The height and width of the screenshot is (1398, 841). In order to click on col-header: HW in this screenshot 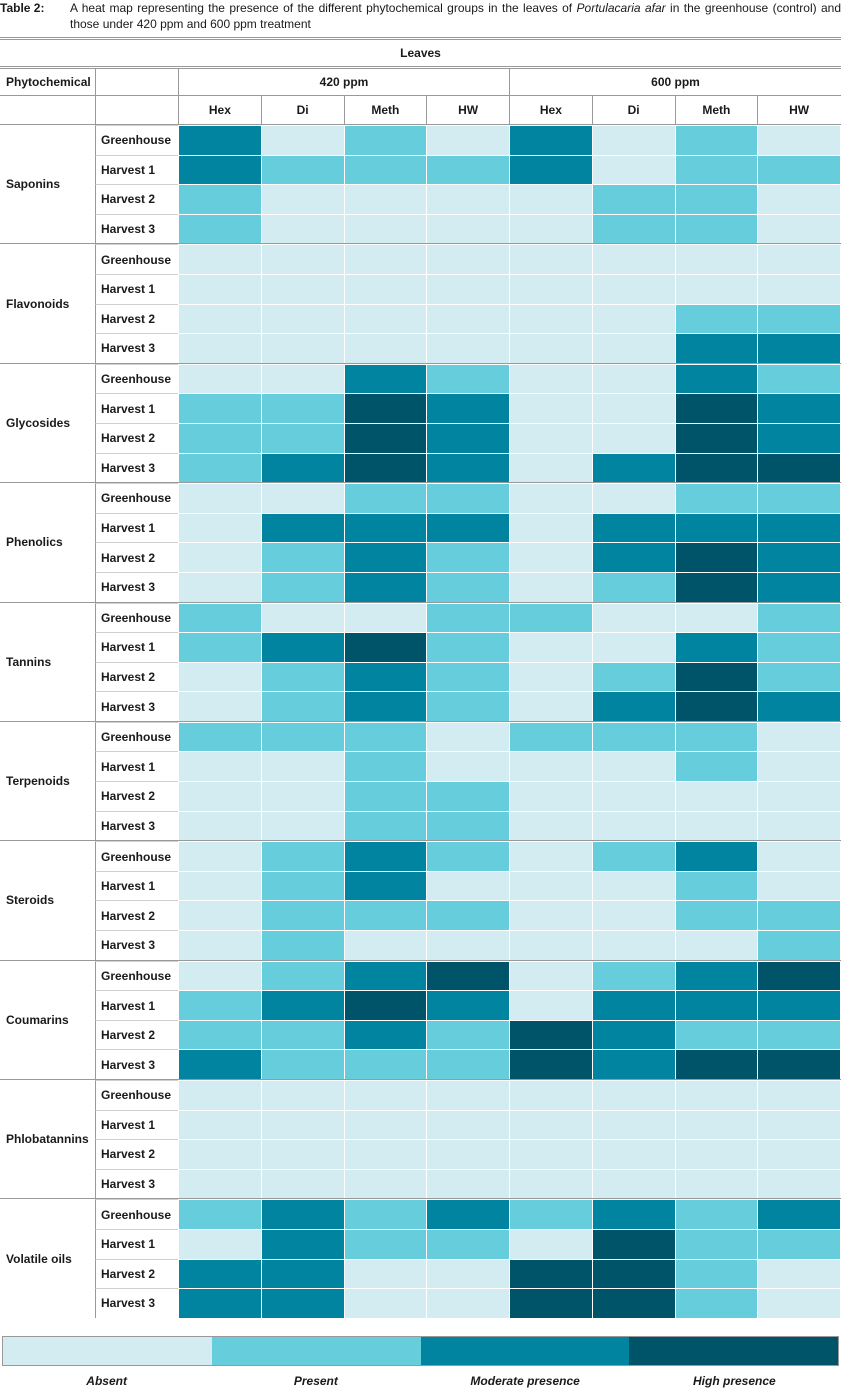, I will do `click(467, 110)`.